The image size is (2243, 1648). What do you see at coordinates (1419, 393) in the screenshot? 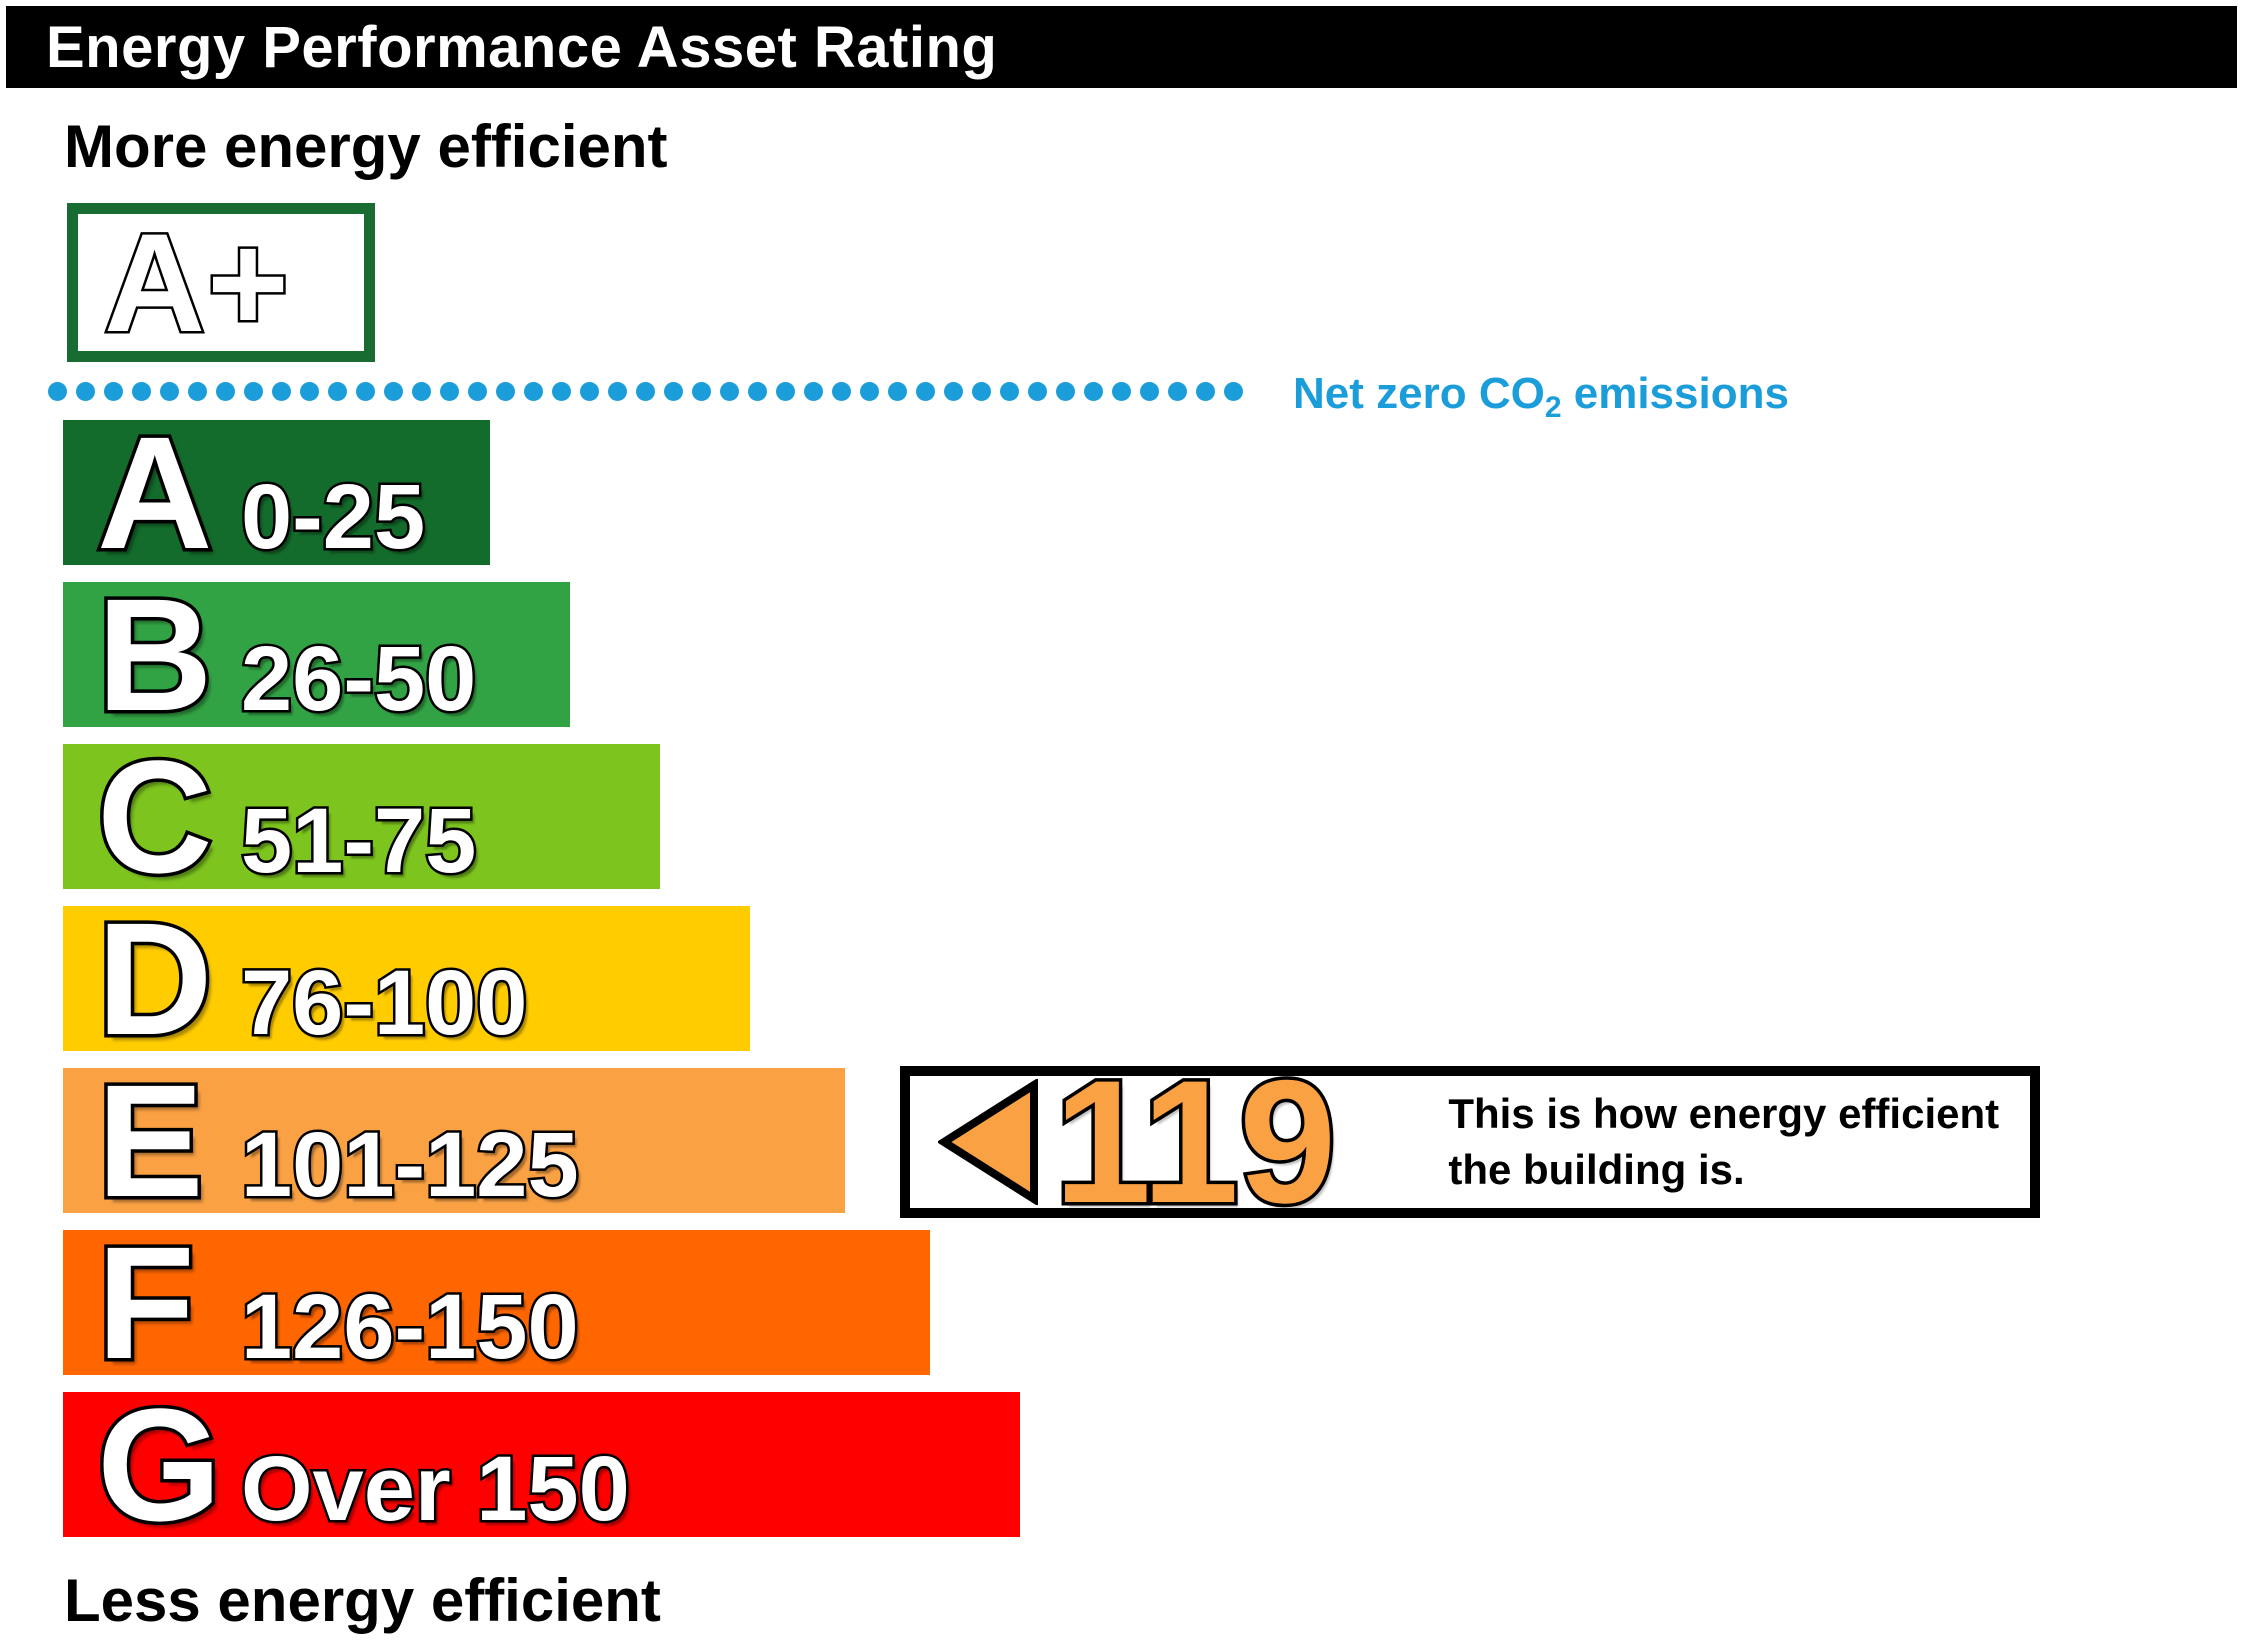
I see `net-zero-label-pre: Net zero CO` at bounding box center [1419, 393].